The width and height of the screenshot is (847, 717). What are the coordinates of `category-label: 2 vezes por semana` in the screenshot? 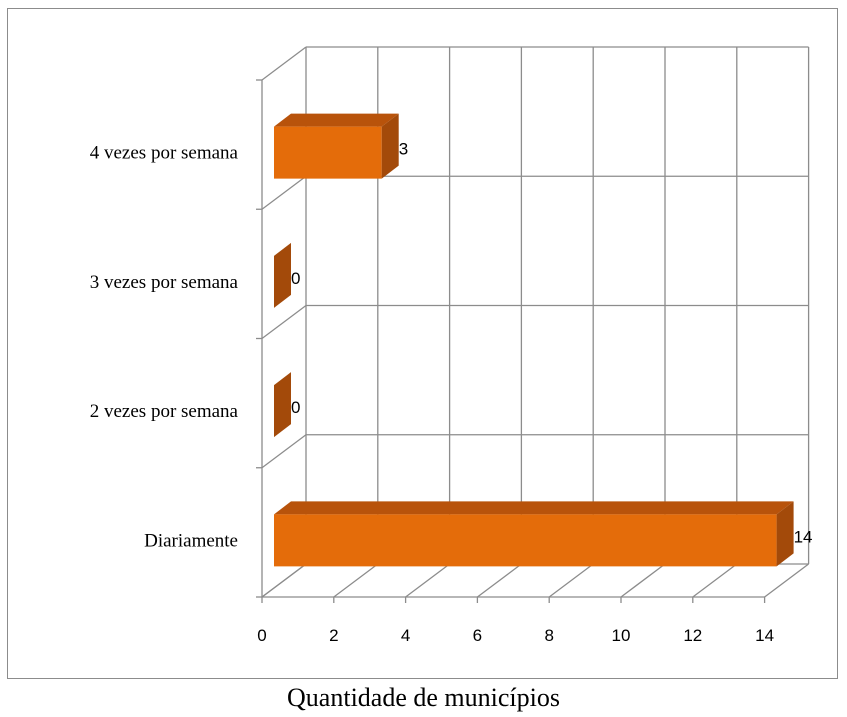 It's located at (164, 411).